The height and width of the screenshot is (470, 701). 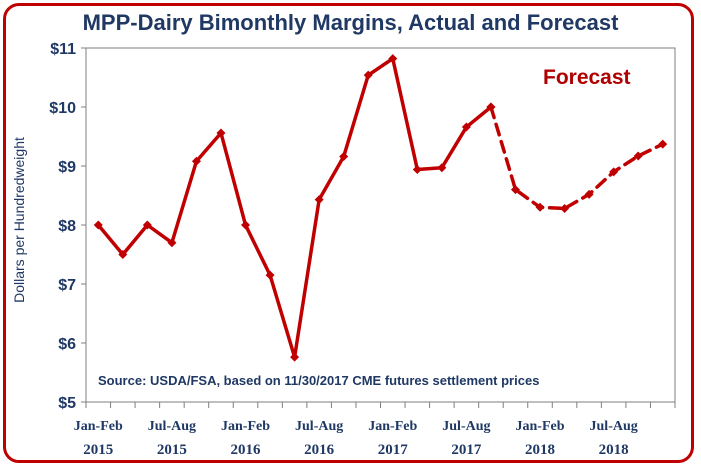 What do you see at coordinates (67, 403) in the screenshot?
I see `y-tick-label: $5` at bounding box center [67, 403].